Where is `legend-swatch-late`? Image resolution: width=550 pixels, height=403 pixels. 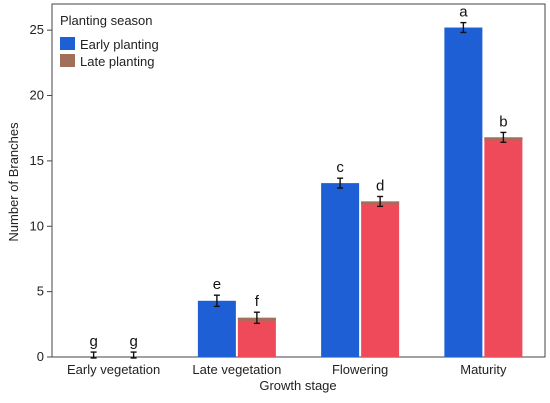
legend-swatch-late is located at coordinates (67, 60).